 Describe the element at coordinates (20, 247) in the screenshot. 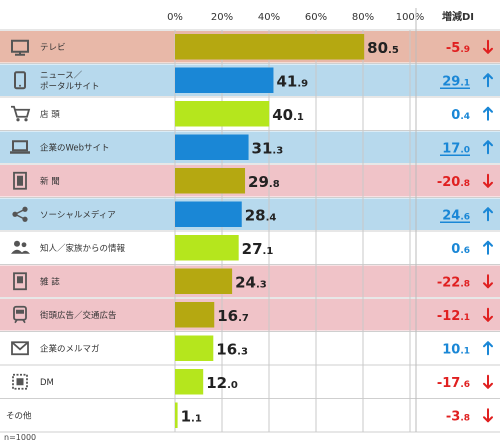

I see `people-icon` at that location.